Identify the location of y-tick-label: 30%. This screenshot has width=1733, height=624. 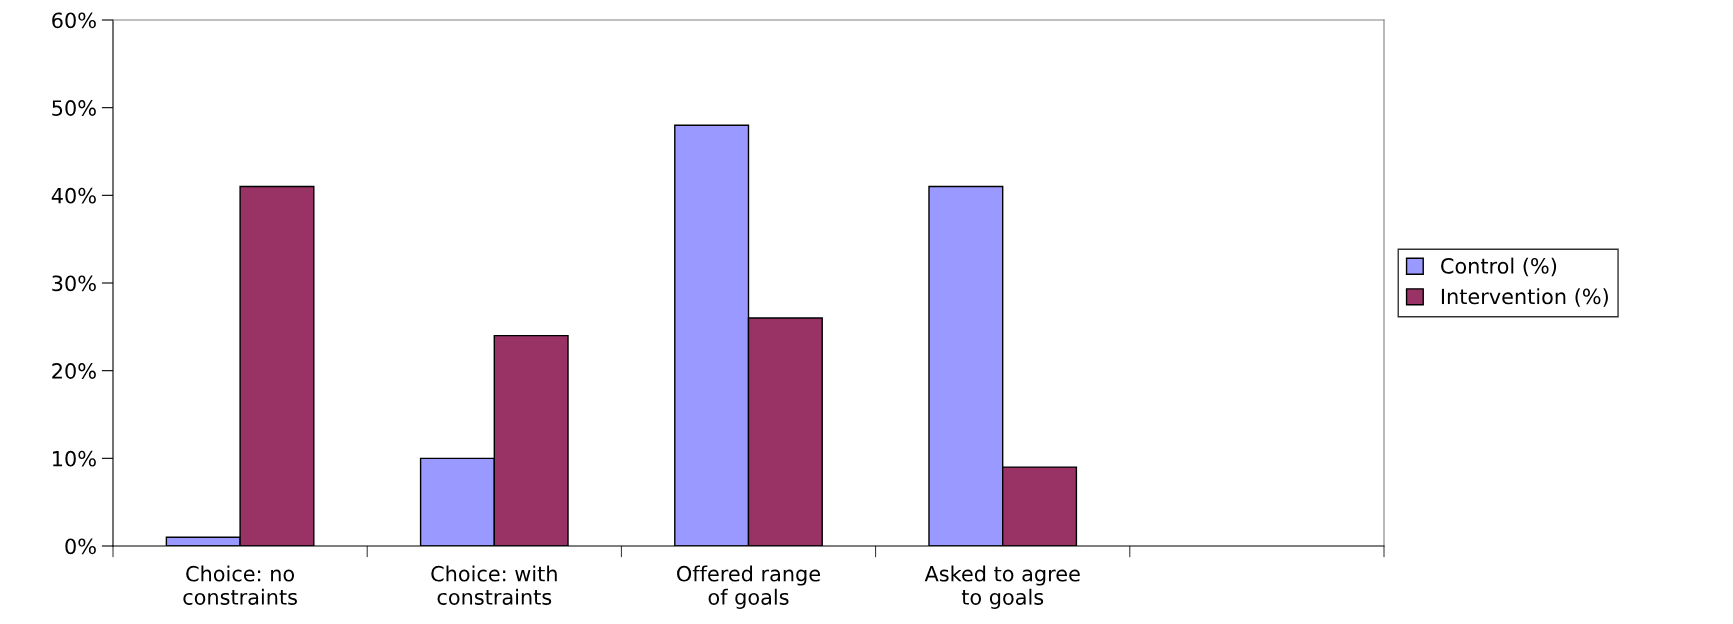
(74, 283).